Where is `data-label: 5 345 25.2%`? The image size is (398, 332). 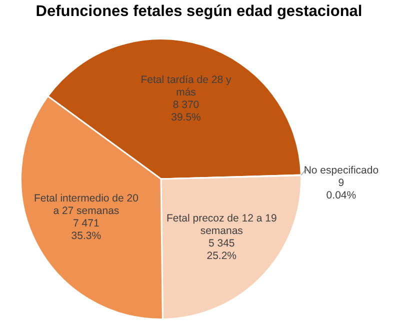 data-label: 5 345 25.2% is located at coordinates (221, 250).